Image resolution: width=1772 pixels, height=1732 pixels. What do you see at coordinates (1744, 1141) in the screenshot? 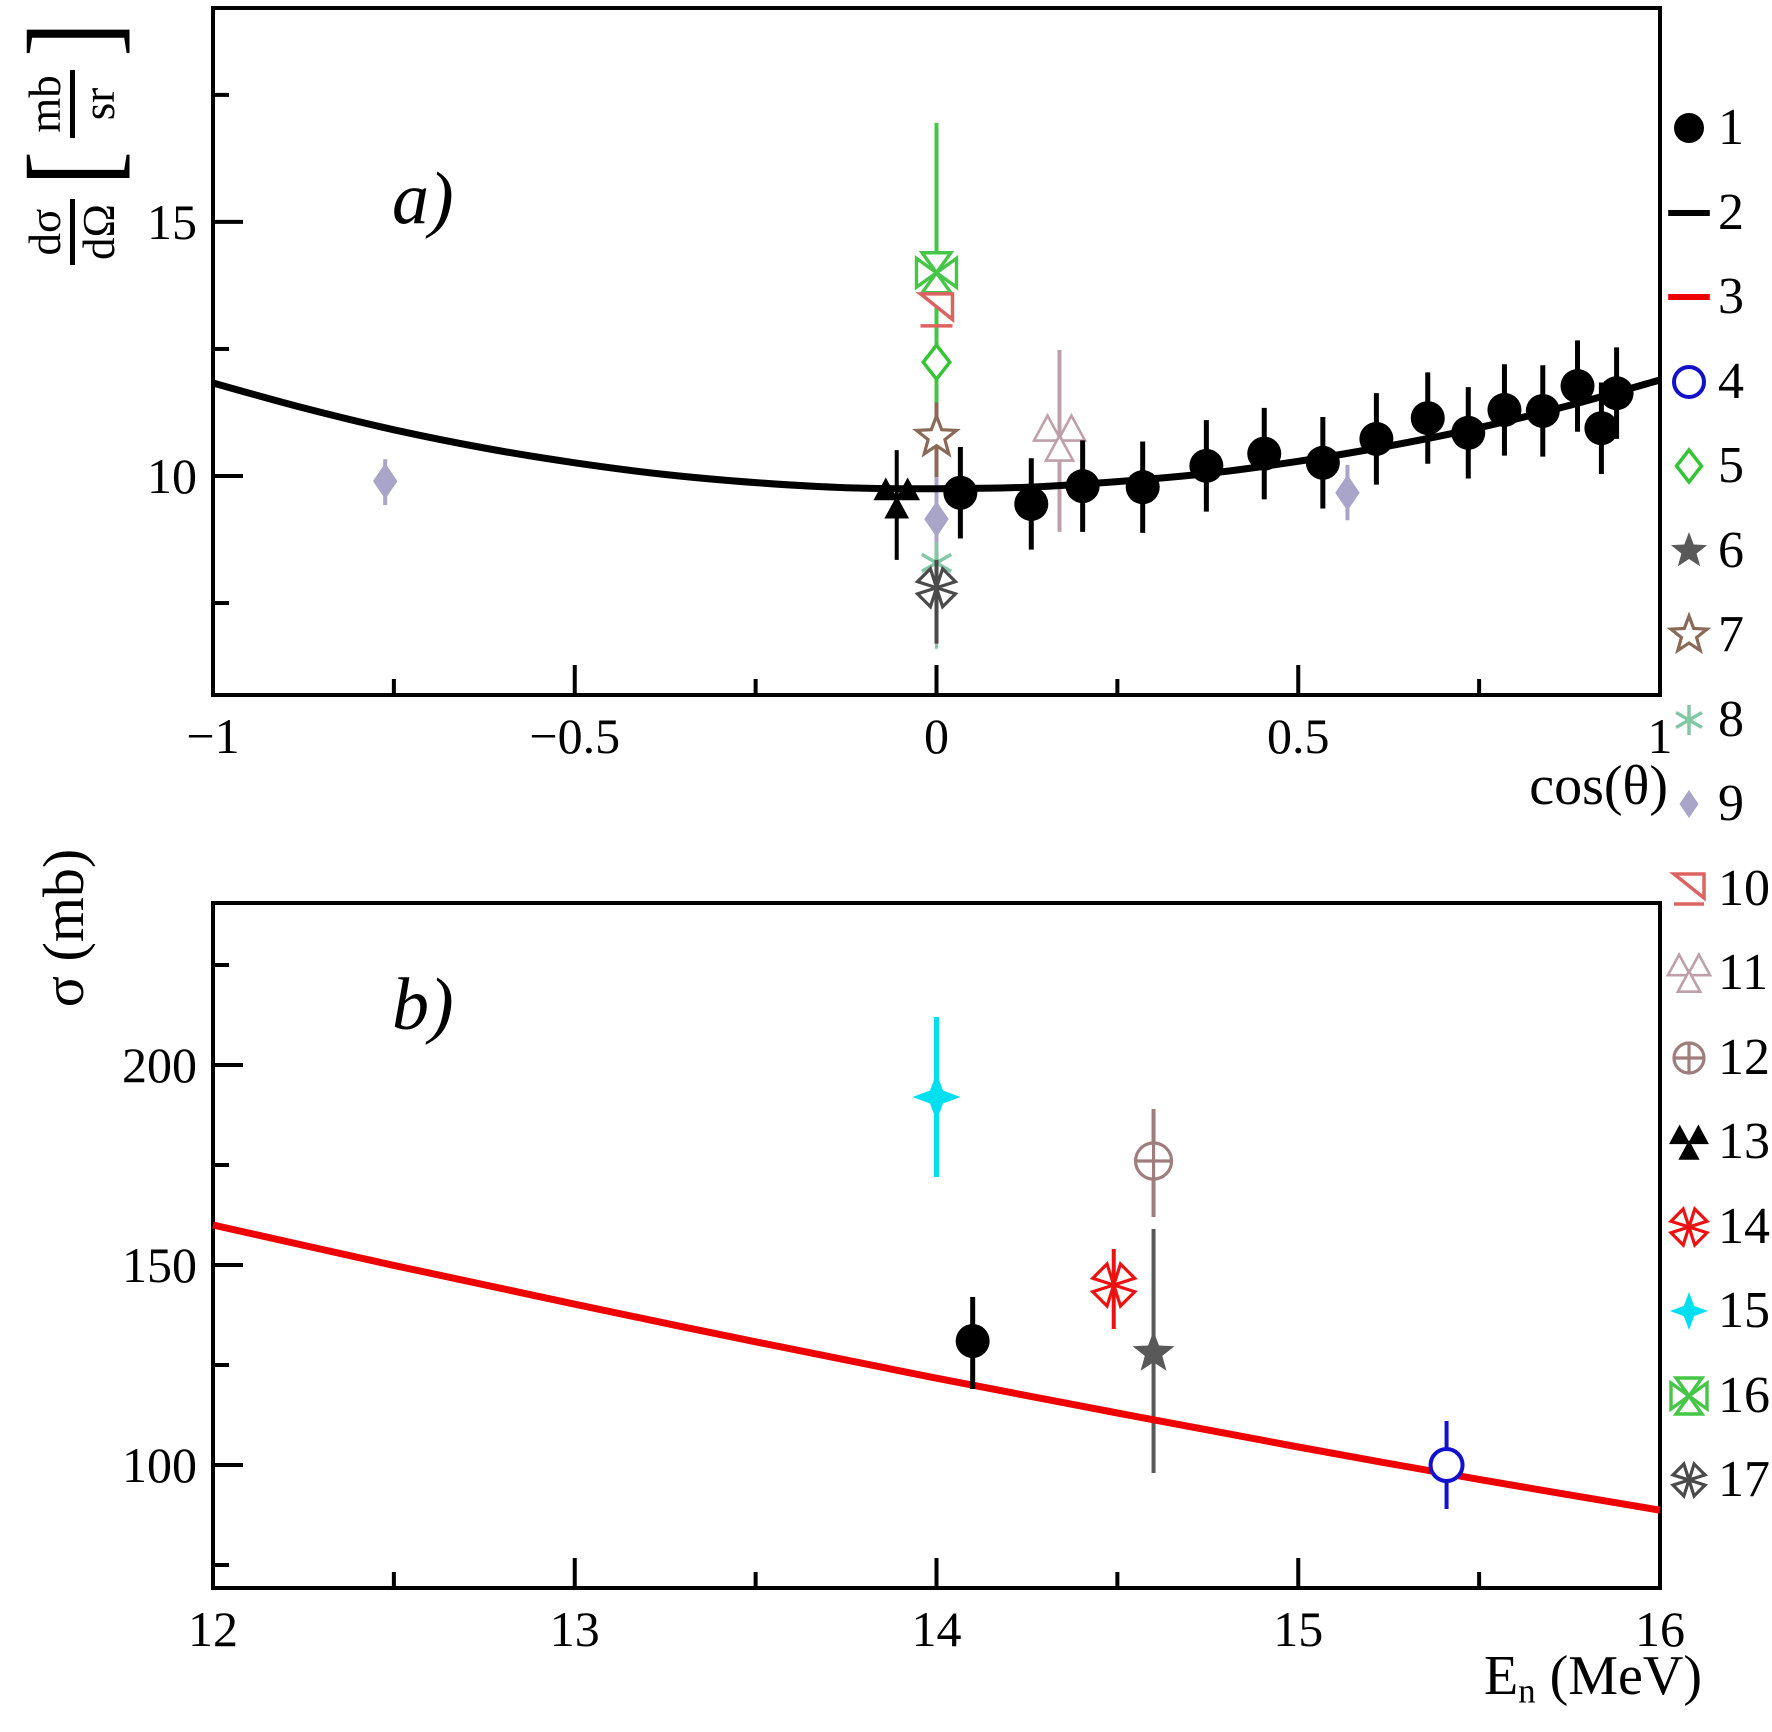
I see `legend-label: 13` at bounding box center [1744, 1141].